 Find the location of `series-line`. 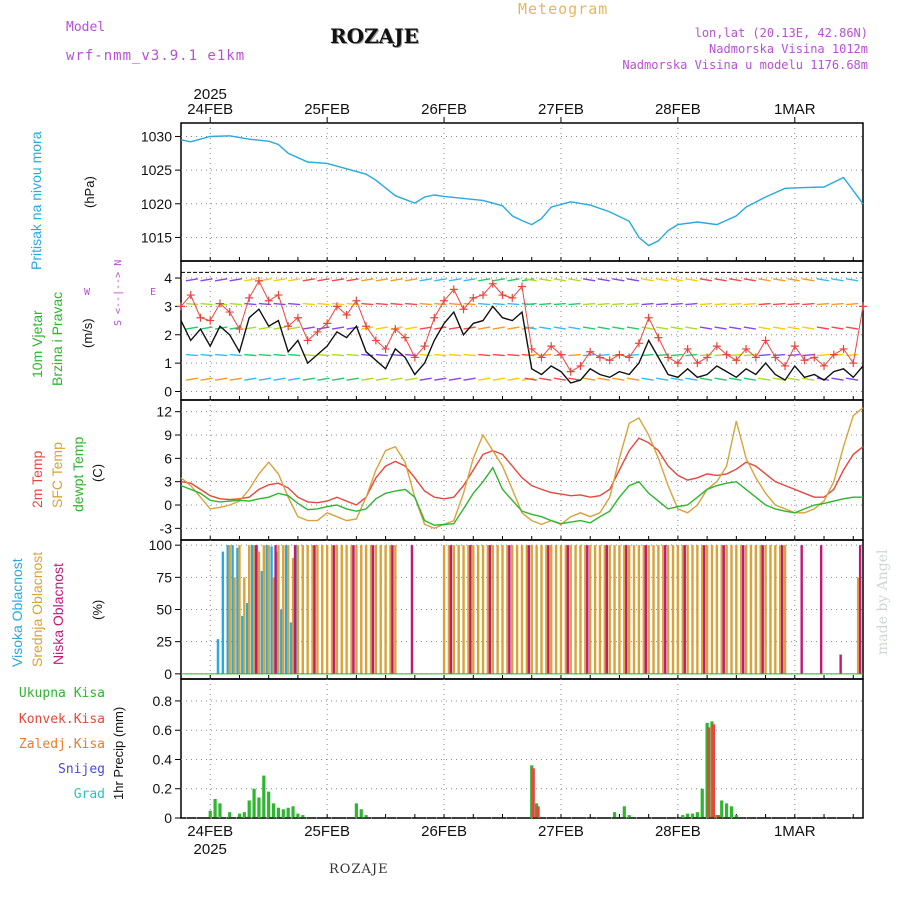

series-line is located at coordinates (521, 496).